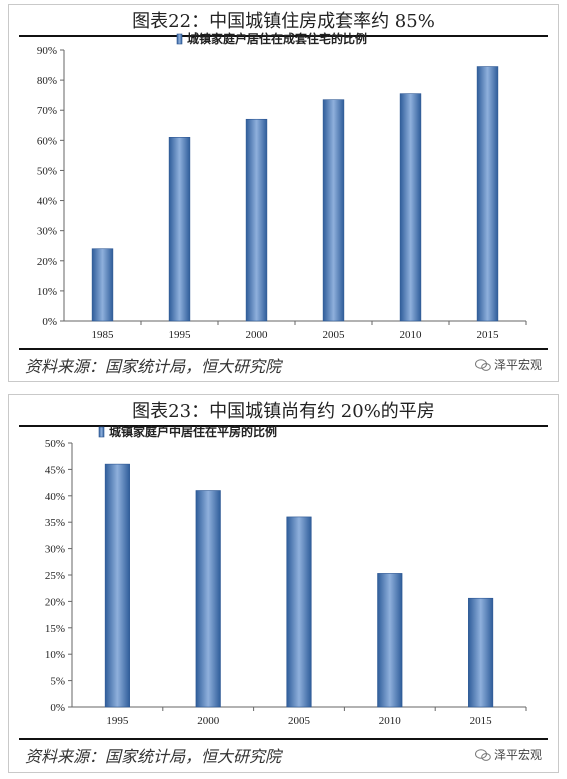 This screenshot has width=567, height=779. What do you see at coordinates (47, 81) in the screenshot?
I see `y-tick-label: 80%` at bounding box center [47, 81].